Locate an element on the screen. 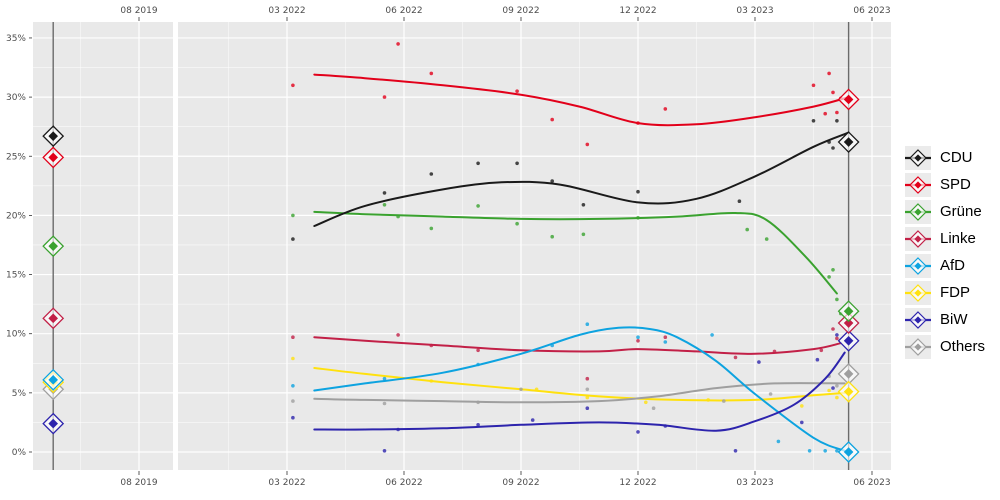  trend-line-Grüne is located at coordinates (575, 252).